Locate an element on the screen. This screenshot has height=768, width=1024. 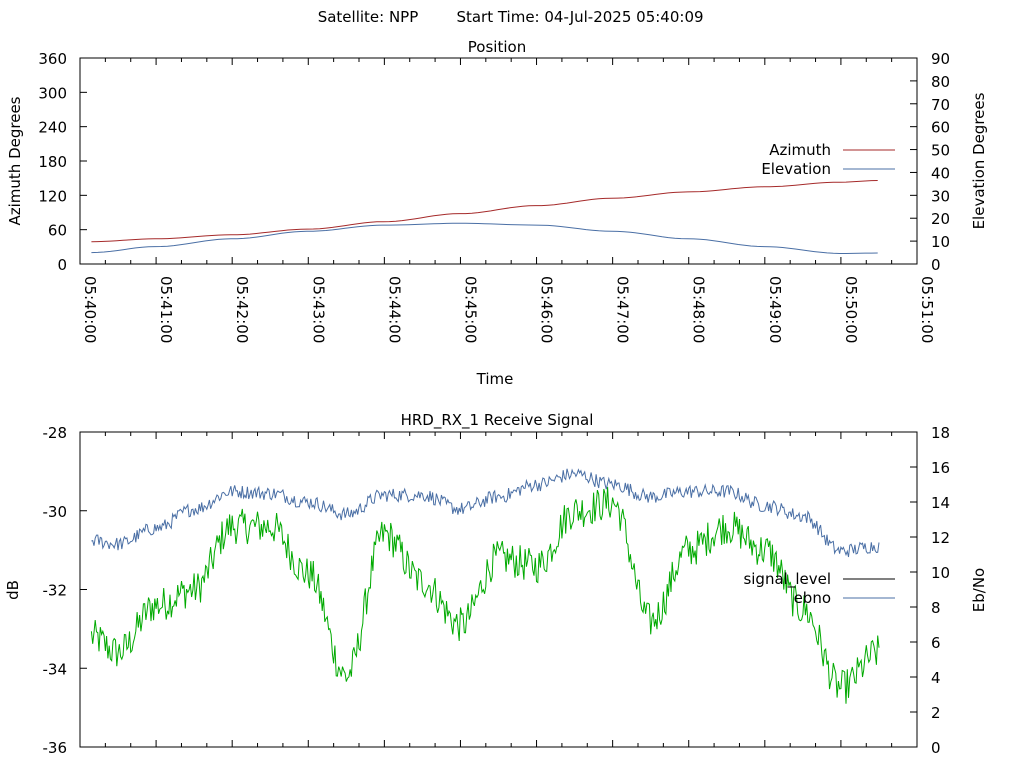
legend-label-azimuth: Azimuth is located at coordinates (800, 150).